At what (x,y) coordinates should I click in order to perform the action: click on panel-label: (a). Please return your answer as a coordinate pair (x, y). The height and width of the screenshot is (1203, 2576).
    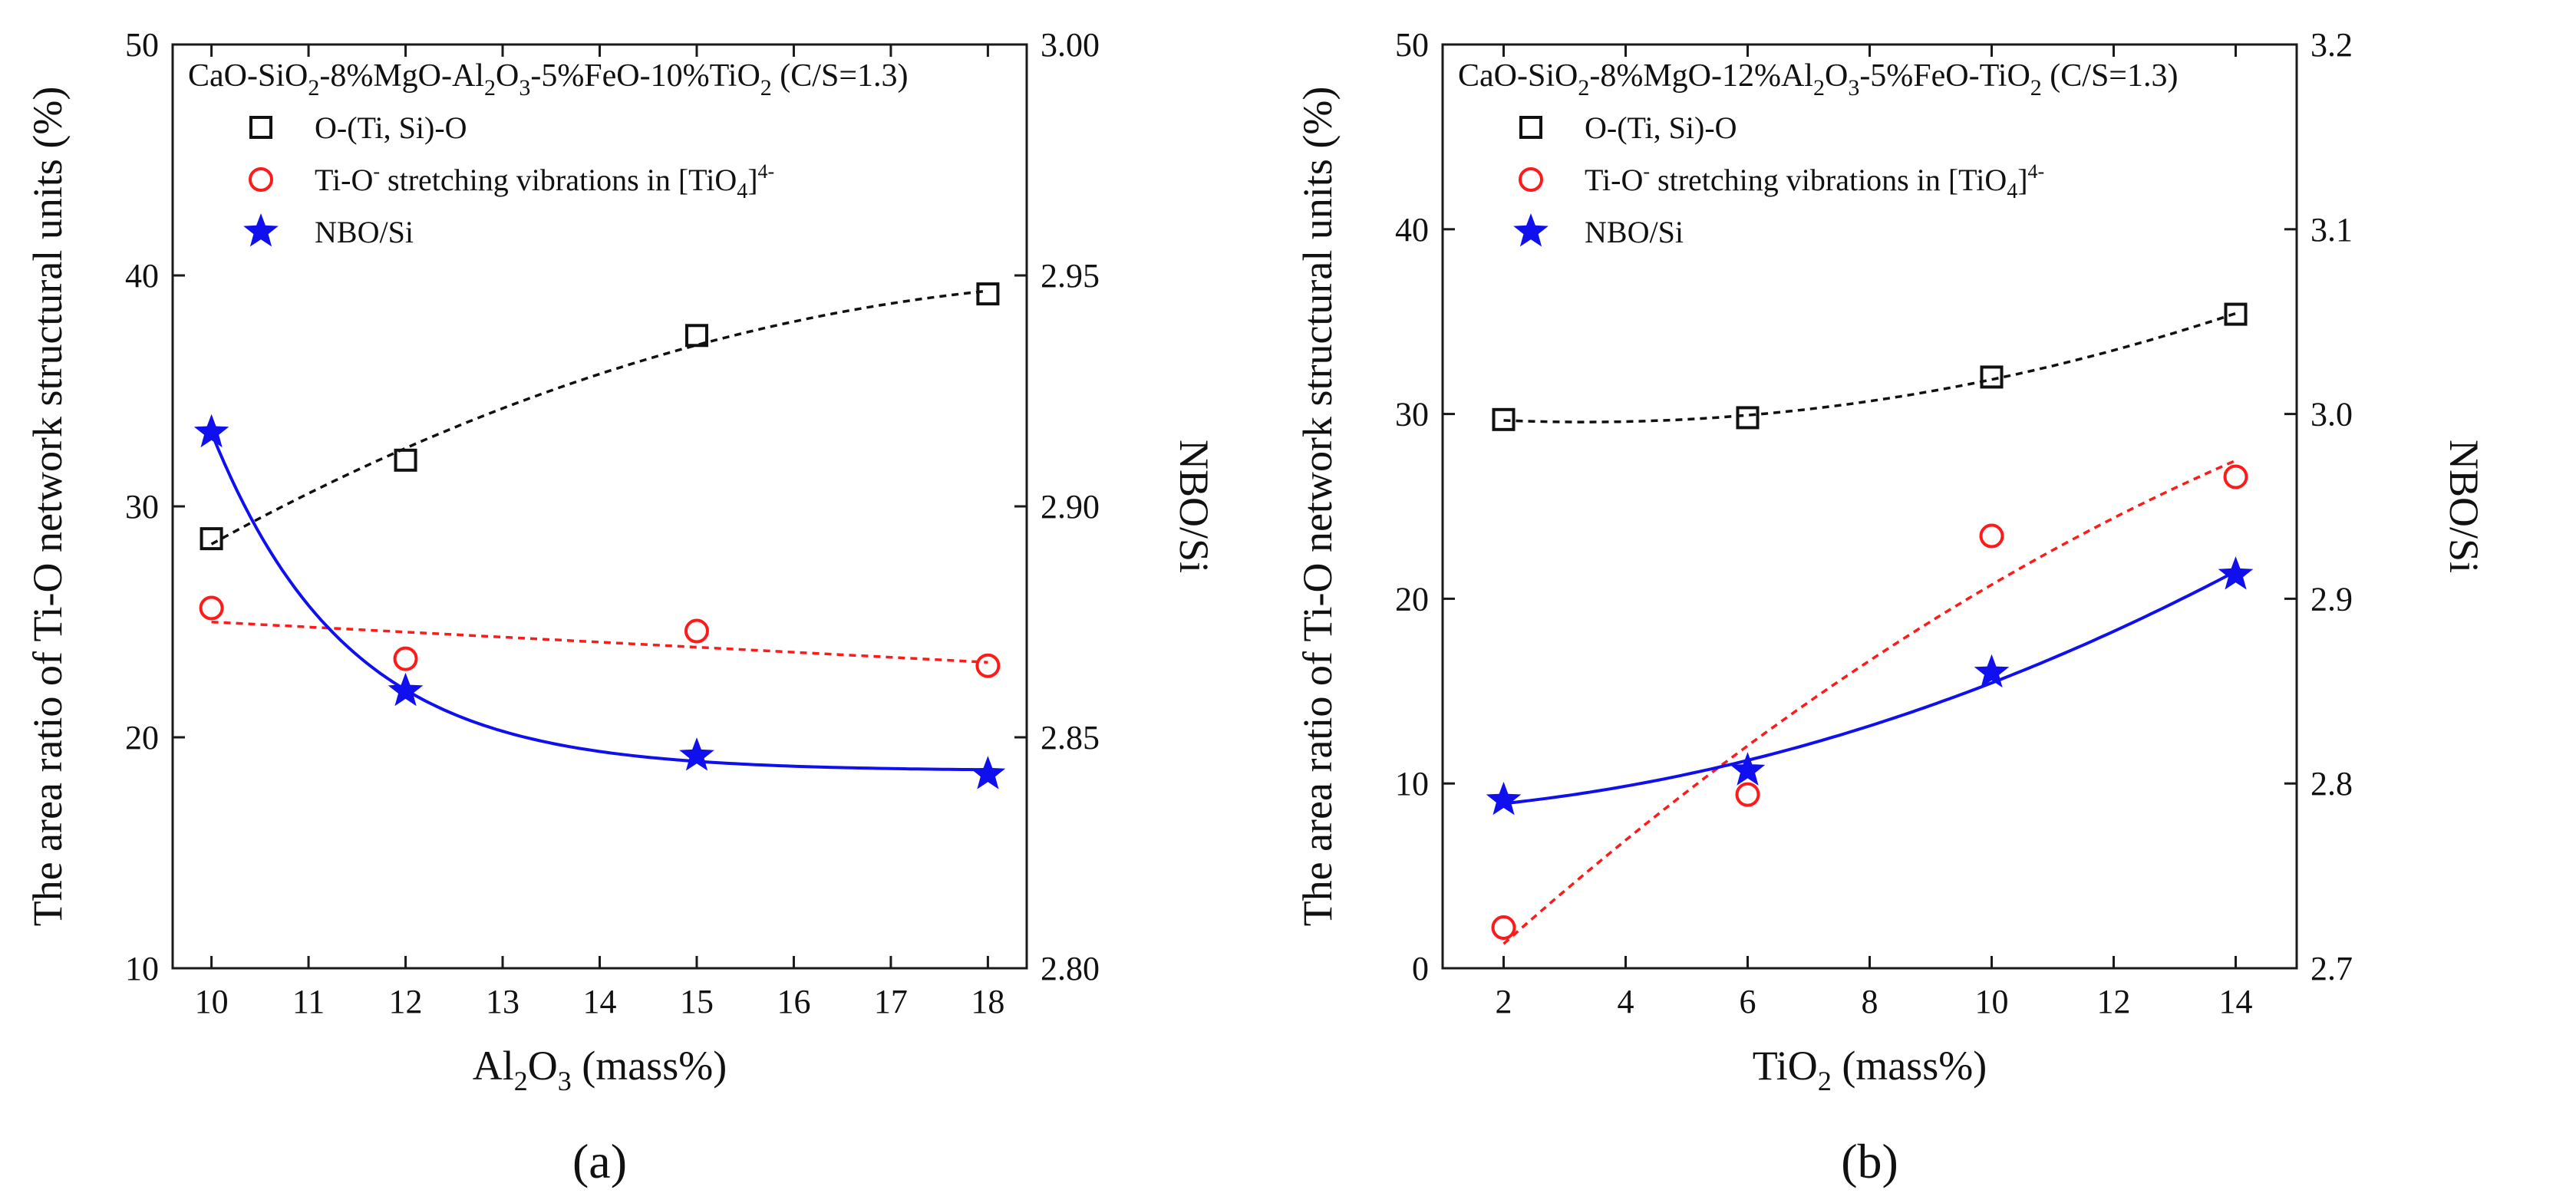
    Looking at the image, I should click on (599, 1161).